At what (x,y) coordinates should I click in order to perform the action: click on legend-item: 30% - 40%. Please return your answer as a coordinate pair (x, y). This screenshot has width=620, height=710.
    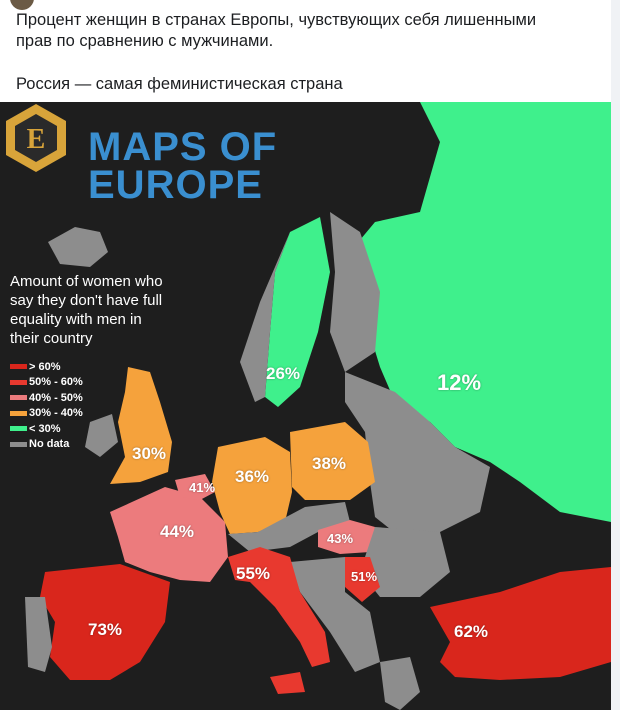
    Looking at the image, I should click on (46, 414).